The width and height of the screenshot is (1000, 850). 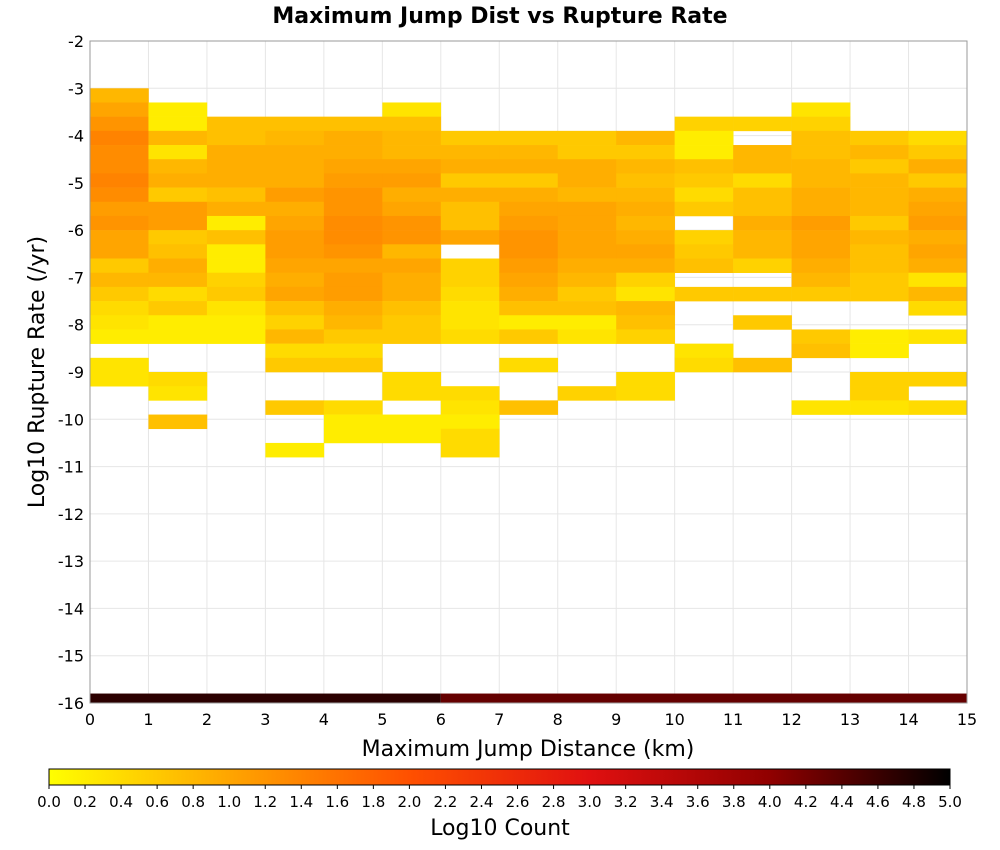 I want to click on x-tick-label: 9, so click(x=616, y=719).